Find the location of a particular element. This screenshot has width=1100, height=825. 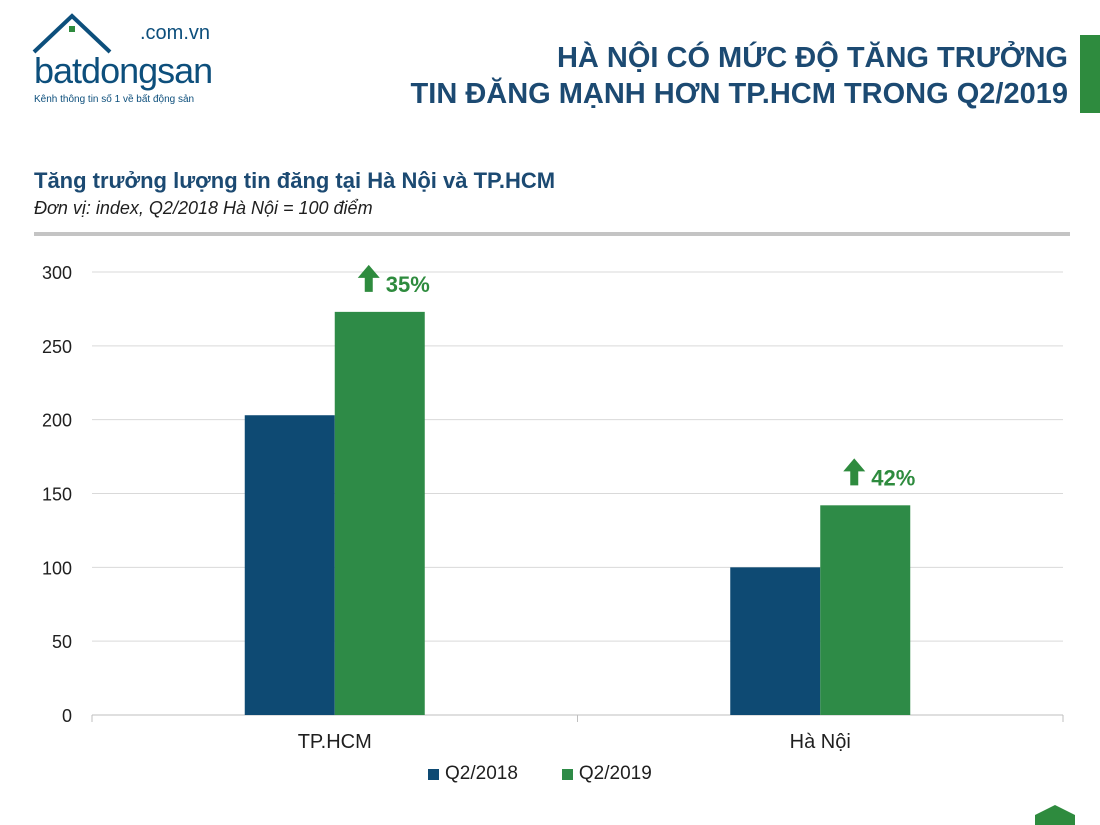

legend-item-q2-2018: Q2/2018 is located at coordinates (473, 774).